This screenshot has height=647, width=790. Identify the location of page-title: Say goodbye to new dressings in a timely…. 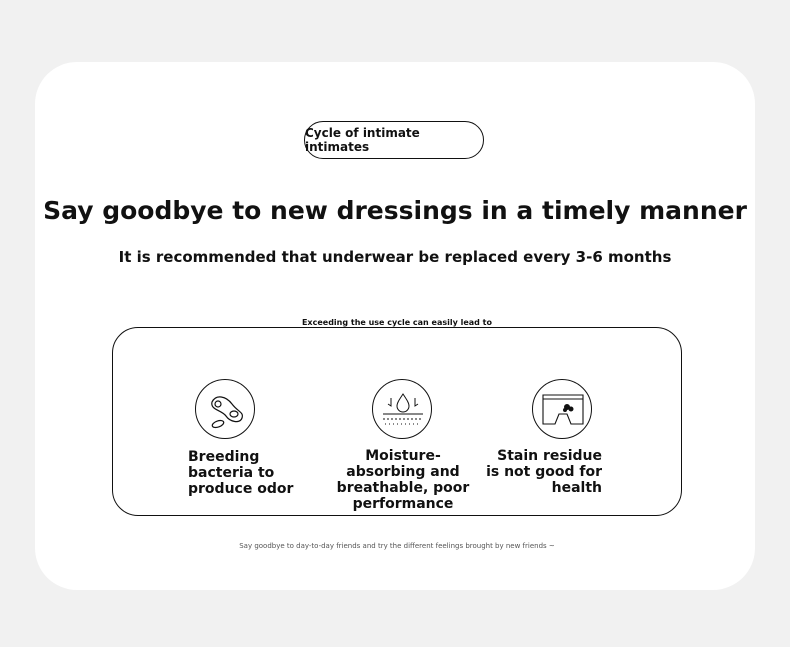
(395, 210).